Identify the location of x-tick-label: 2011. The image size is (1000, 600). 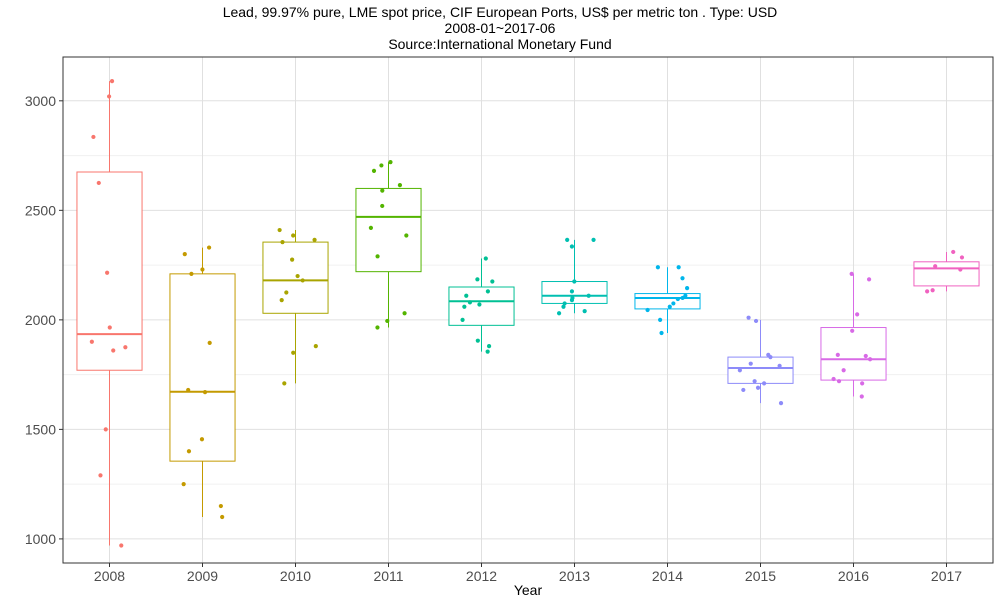
(388, 576).